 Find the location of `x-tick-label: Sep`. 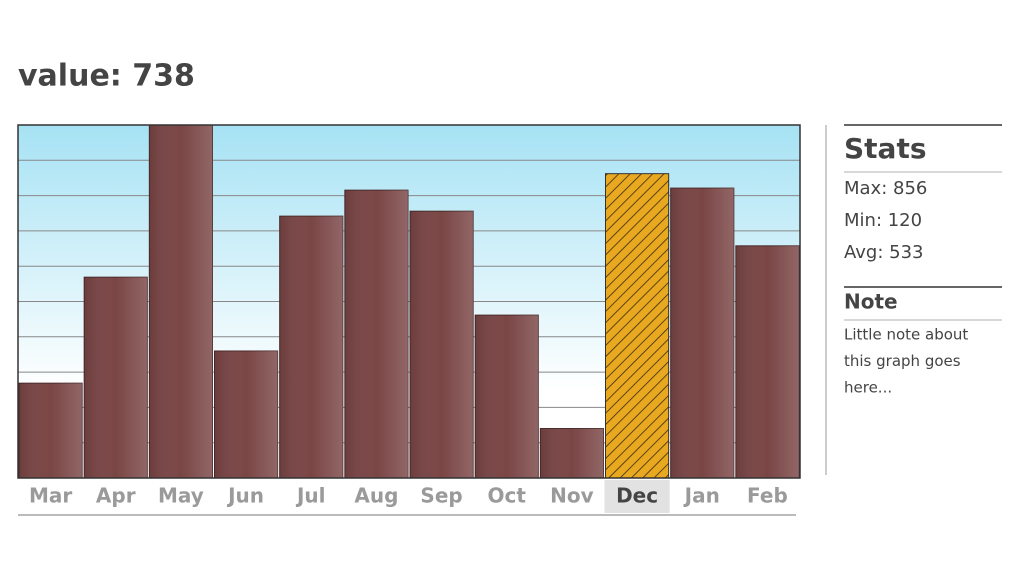

x-tick-label: Sep is located at coordinates (441, 496).